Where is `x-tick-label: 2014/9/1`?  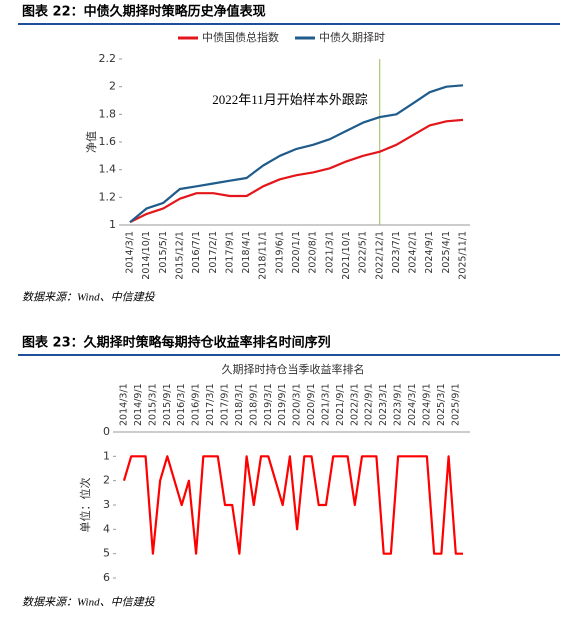
x-tick-label: 2014/9/1 is located at coordinates (138, 404).